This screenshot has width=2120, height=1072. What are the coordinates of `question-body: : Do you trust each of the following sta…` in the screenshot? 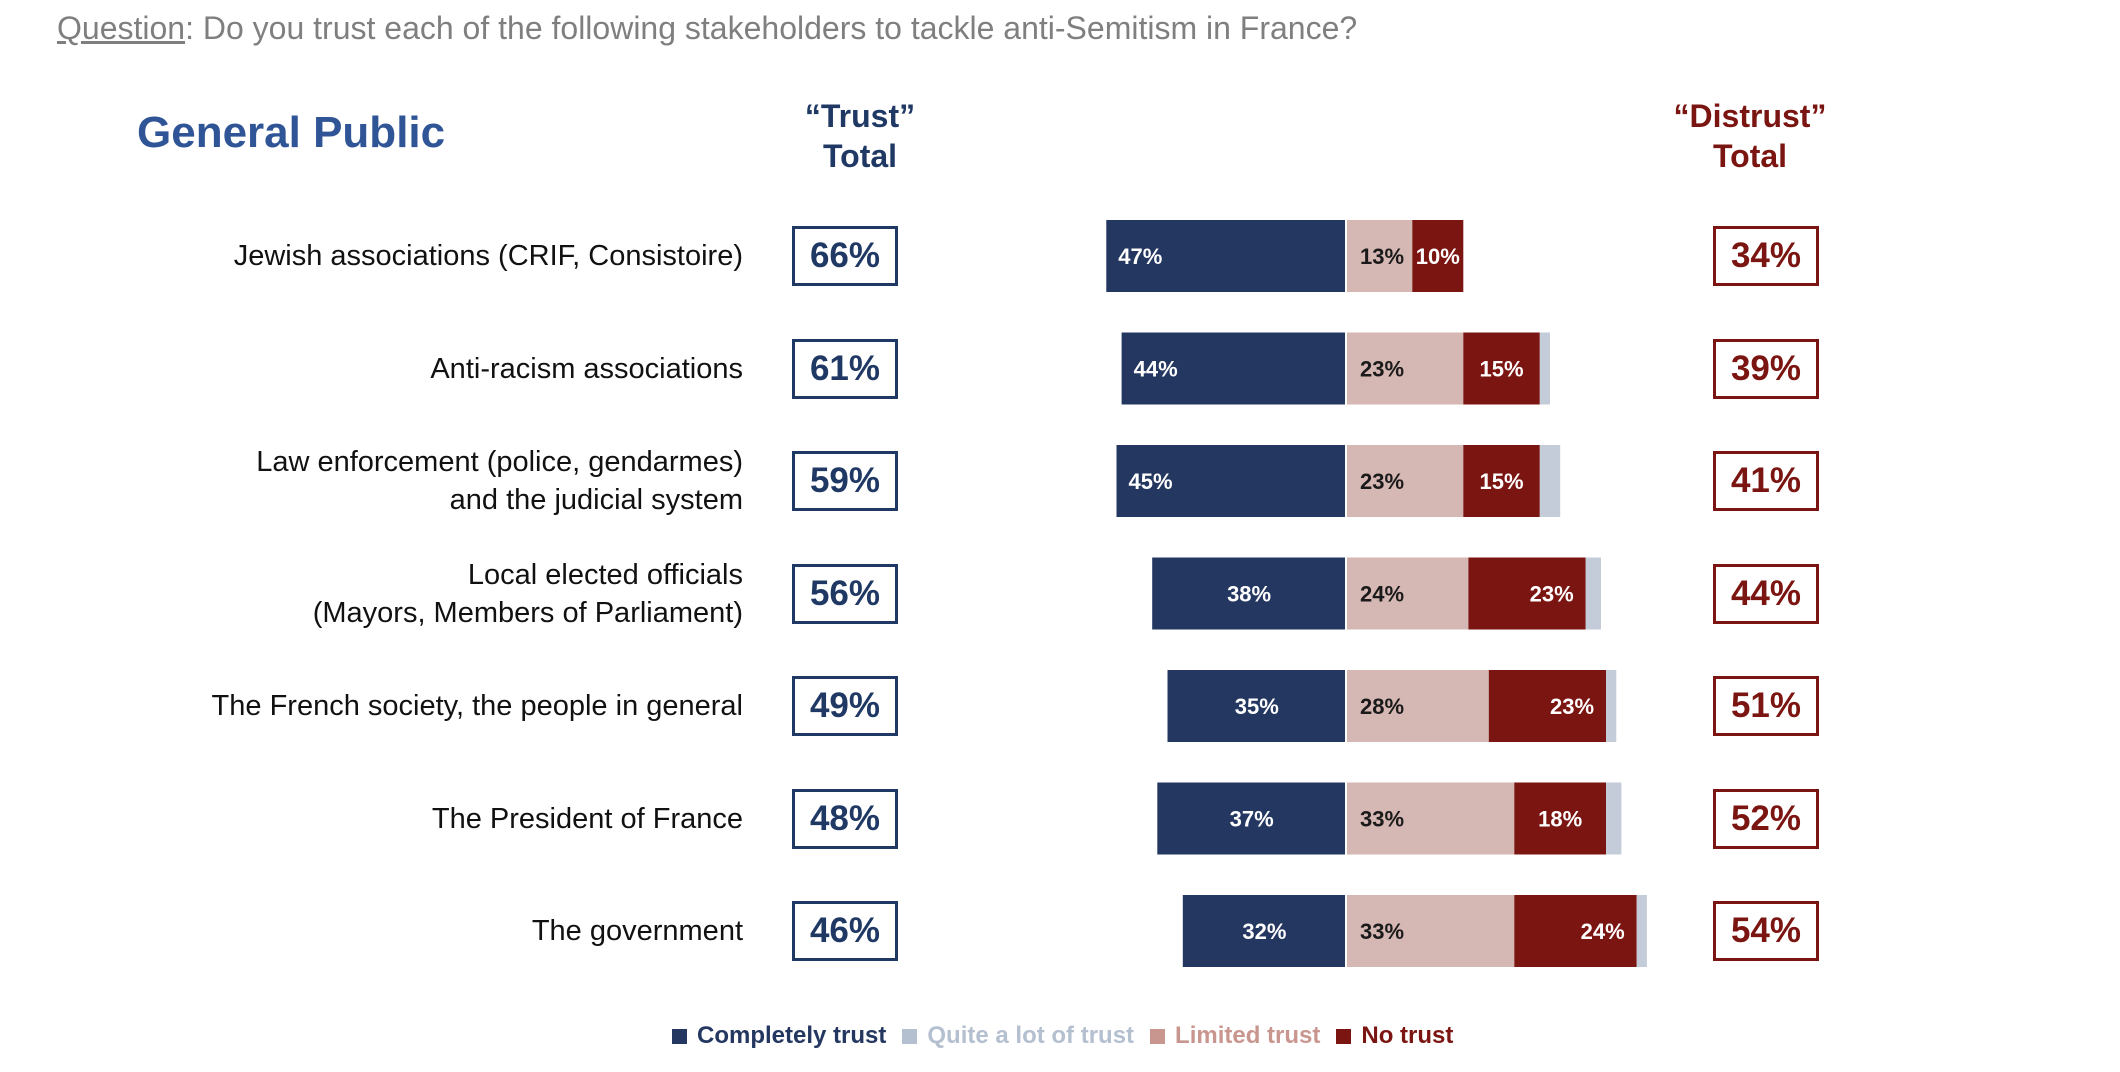 It's located at (771, 28).